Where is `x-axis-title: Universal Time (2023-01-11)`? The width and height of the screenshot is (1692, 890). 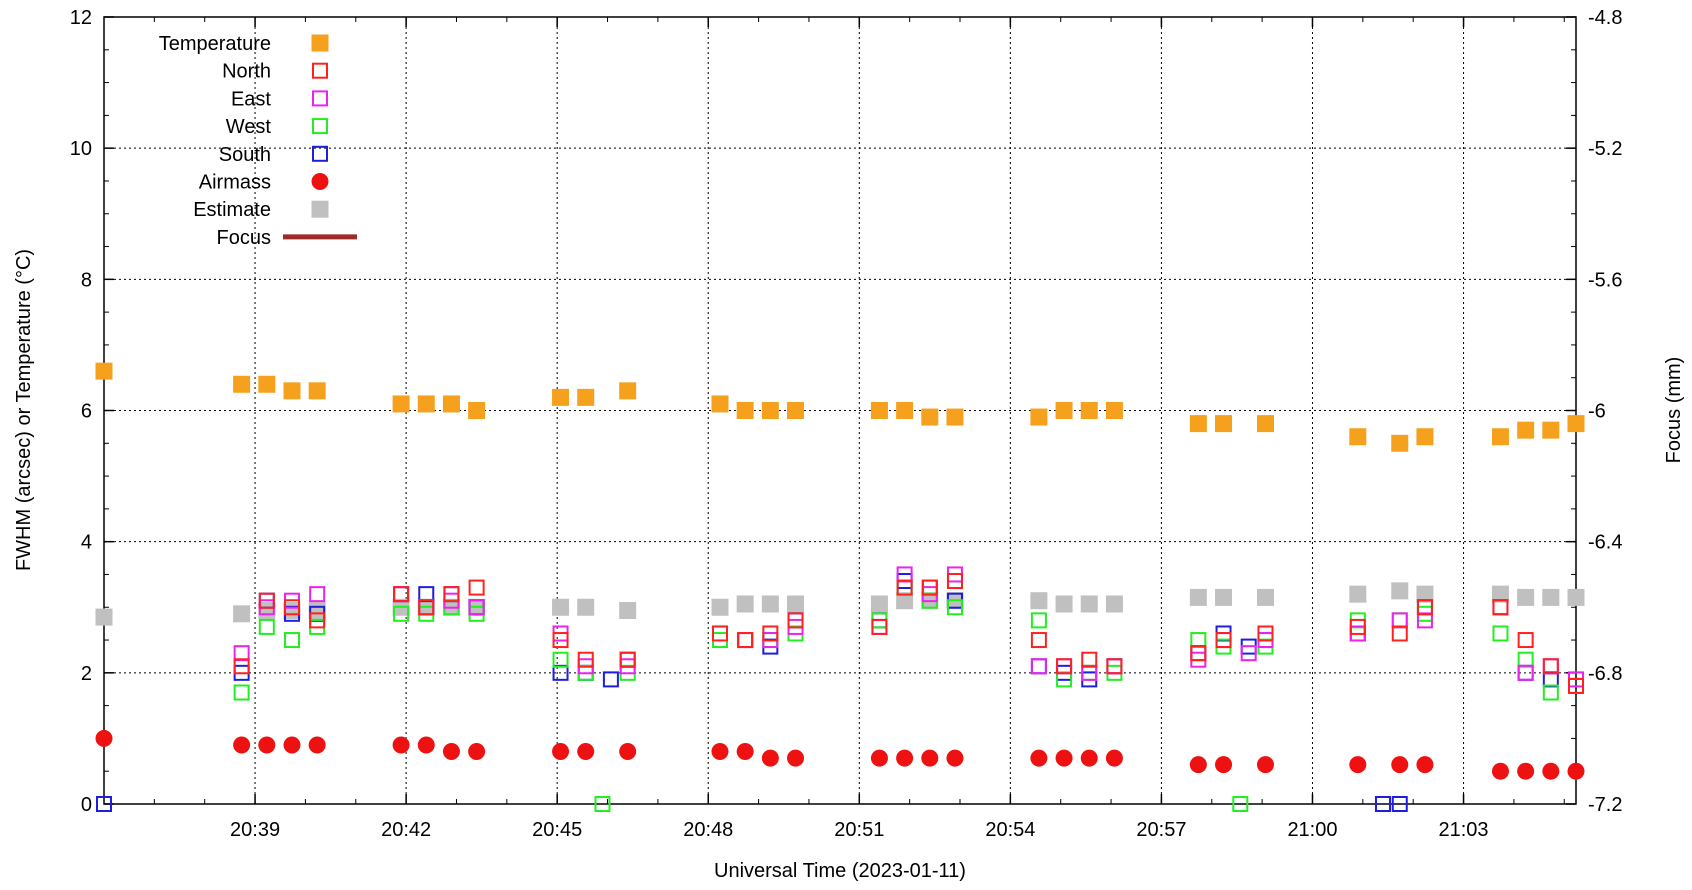
x-axis-title: Universal Time (2023-01-11) is located at coordinates (840, 871).